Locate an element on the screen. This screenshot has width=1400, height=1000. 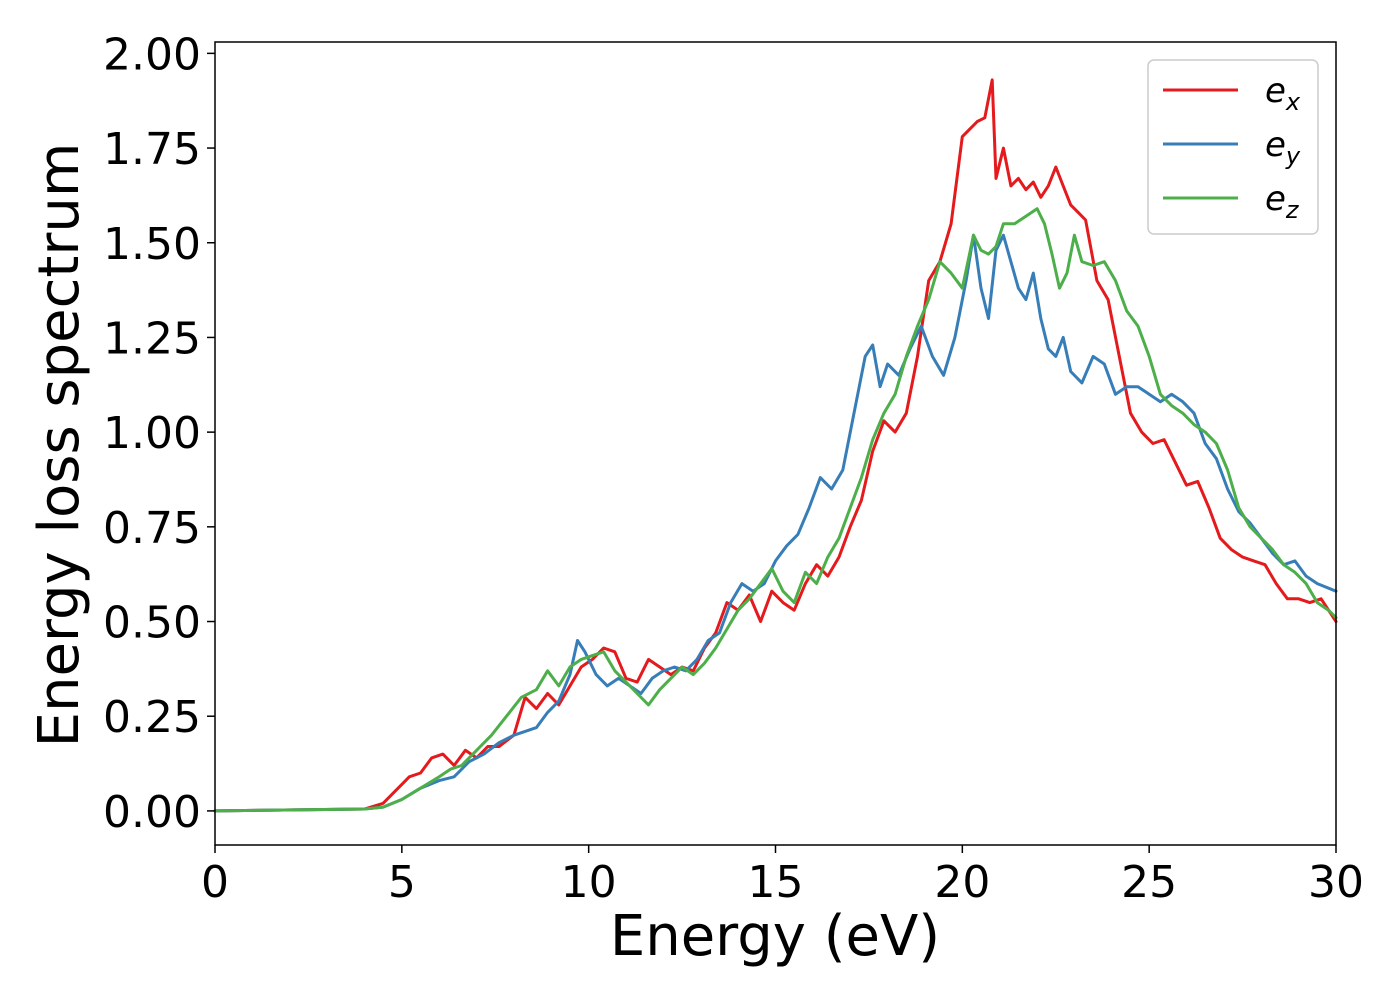
x-tick-label: 30 is located at coordinates (1336, 882).